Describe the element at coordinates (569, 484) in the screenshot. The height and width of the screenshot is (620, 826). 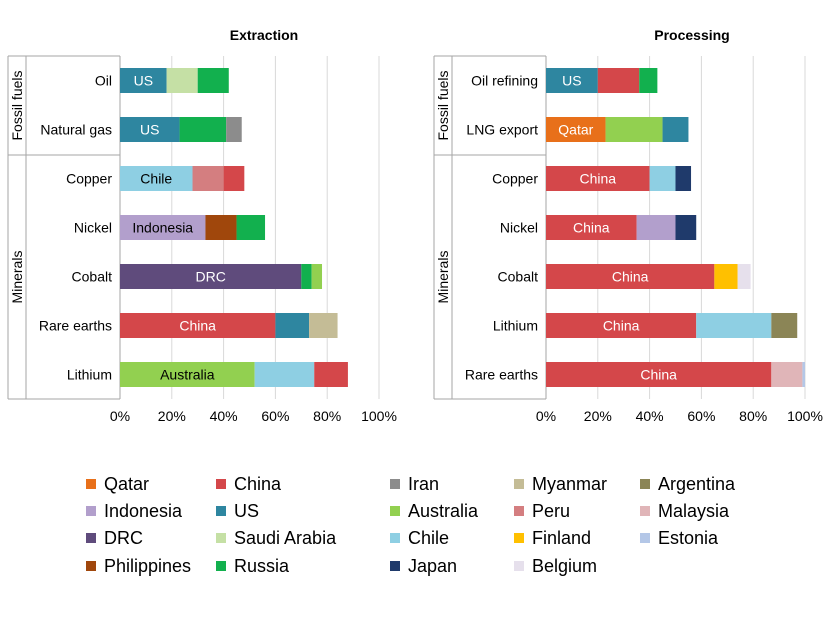
I see `legend-label-myanmar: Myanmar` at that location.